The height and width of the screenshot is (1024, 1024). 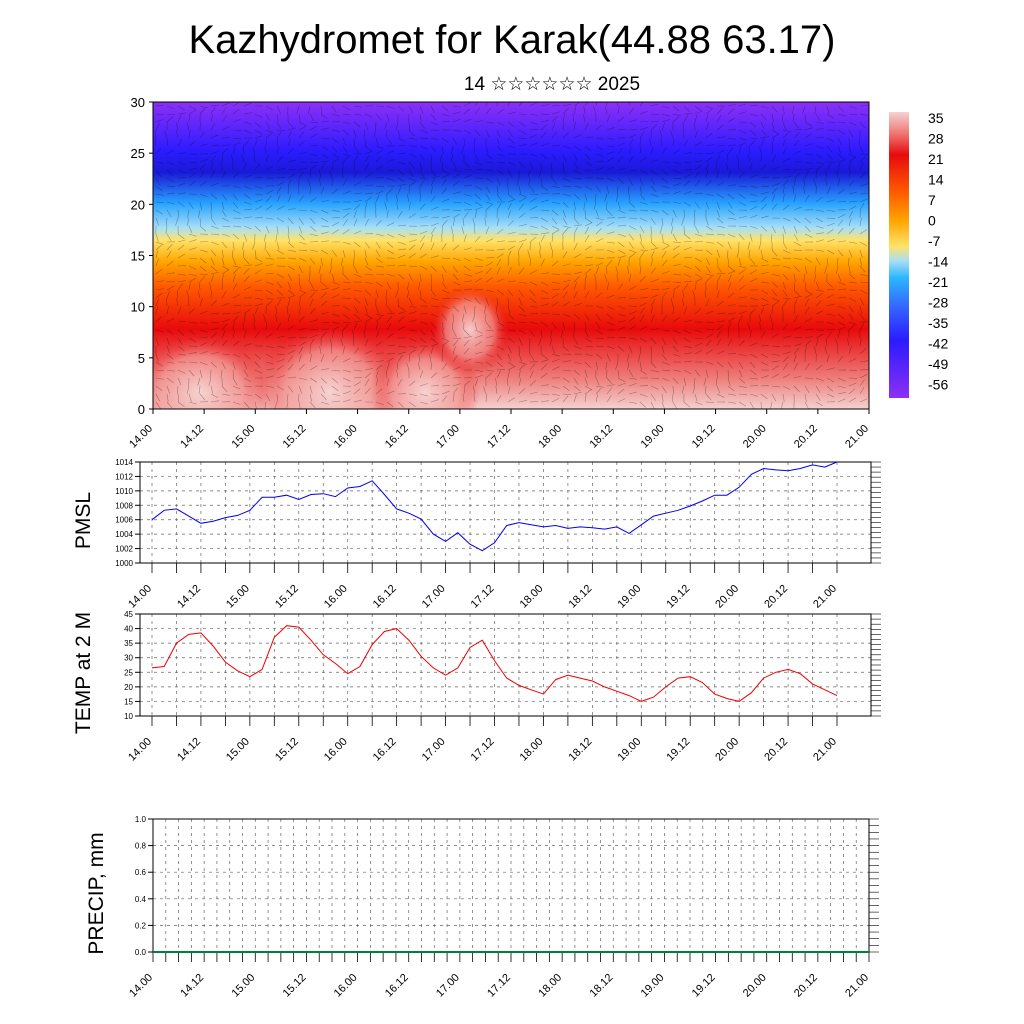 What do you see at coordinates (934, 241) in the screenshot?
I see `colorbar-label: -7` at bounding box center [934, 241].